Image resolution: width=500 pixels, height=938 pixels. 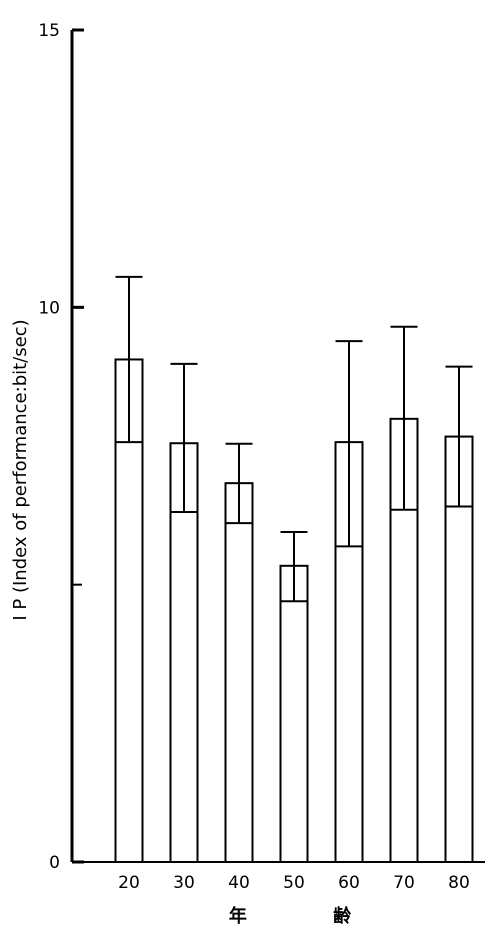 What do you see at coordinates (129, 883) in the screenshot?
I see `x-tick-label: 20` at bounding box center [129, 883].